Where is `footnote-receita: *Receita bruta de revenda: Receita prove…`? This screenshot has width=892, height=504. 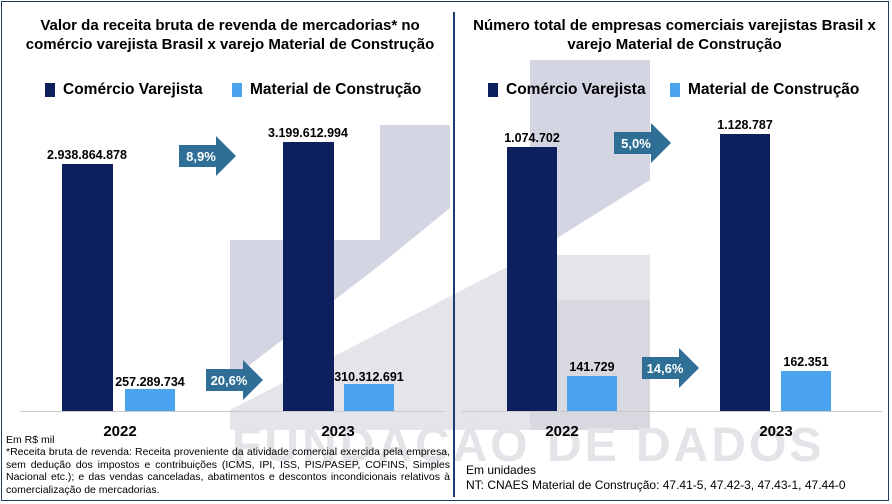 footnote-receita: *Receita bruta de revenda: Receita prove… is located at coordinates (228, 471).